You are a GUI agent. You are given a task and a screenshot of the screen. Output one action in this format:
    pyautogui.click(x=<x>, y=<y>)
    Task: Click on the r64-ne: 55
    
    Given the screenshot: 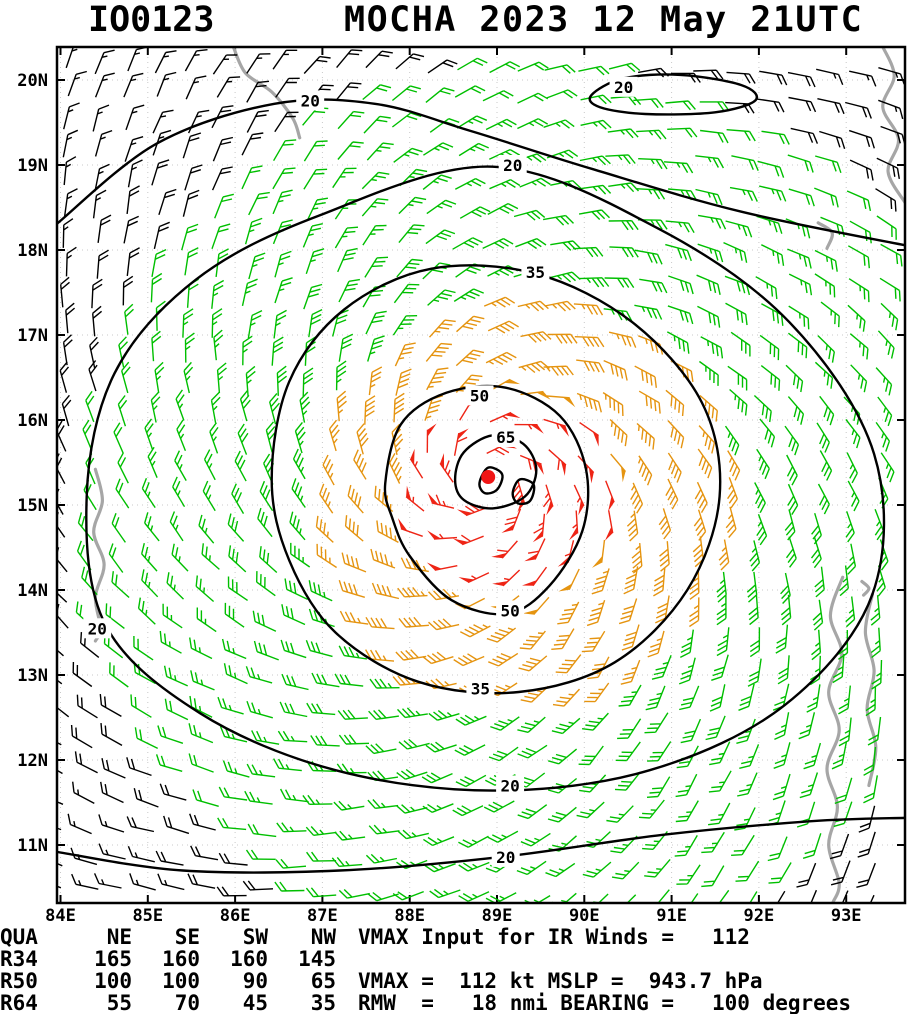 What is the action you would take?
    pyautogui.click(x=119, y=1002)
    